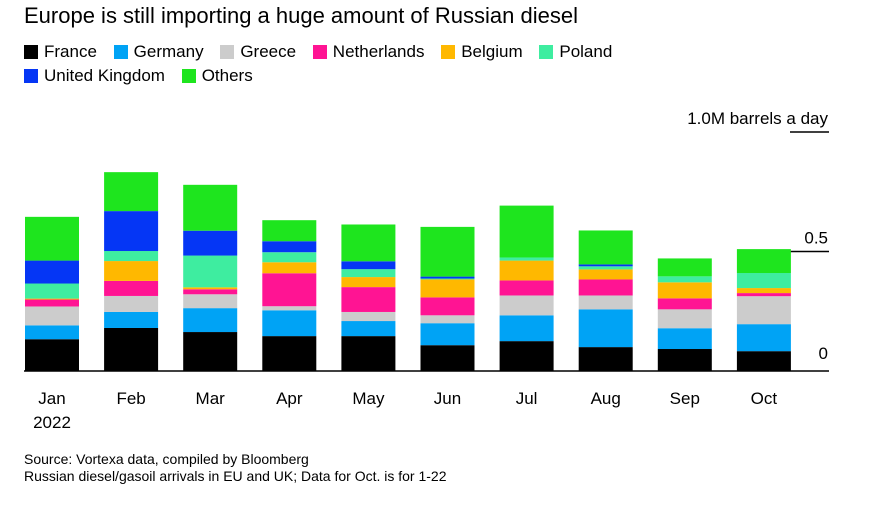 This screenshot has width=880, height=519. What do you see at coordinates (823, 353) in the screenshot?
I see `y-tick-label: 0` at bounding box center [823, 353].